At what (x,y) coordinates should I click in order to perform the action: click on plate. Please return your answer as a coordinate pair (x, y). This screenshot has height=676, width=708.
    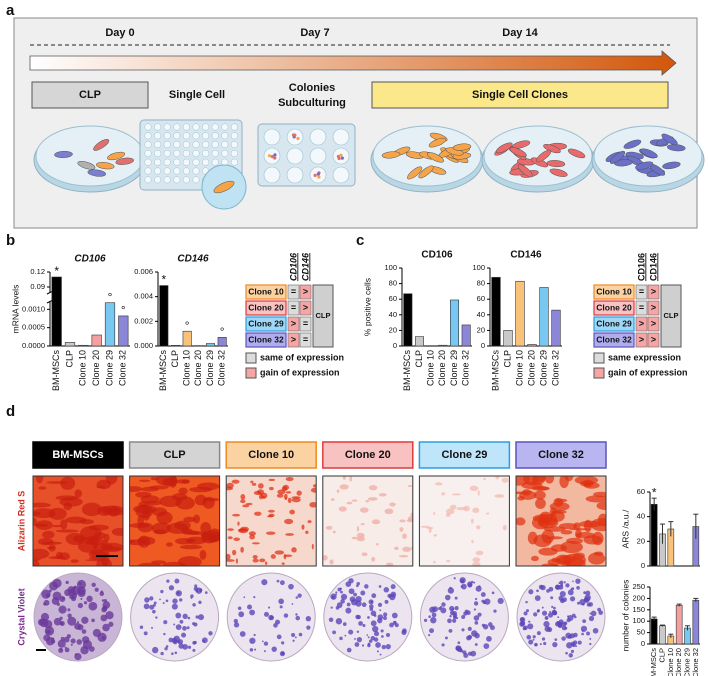
    Looking at the image, I should click on (306, 155).